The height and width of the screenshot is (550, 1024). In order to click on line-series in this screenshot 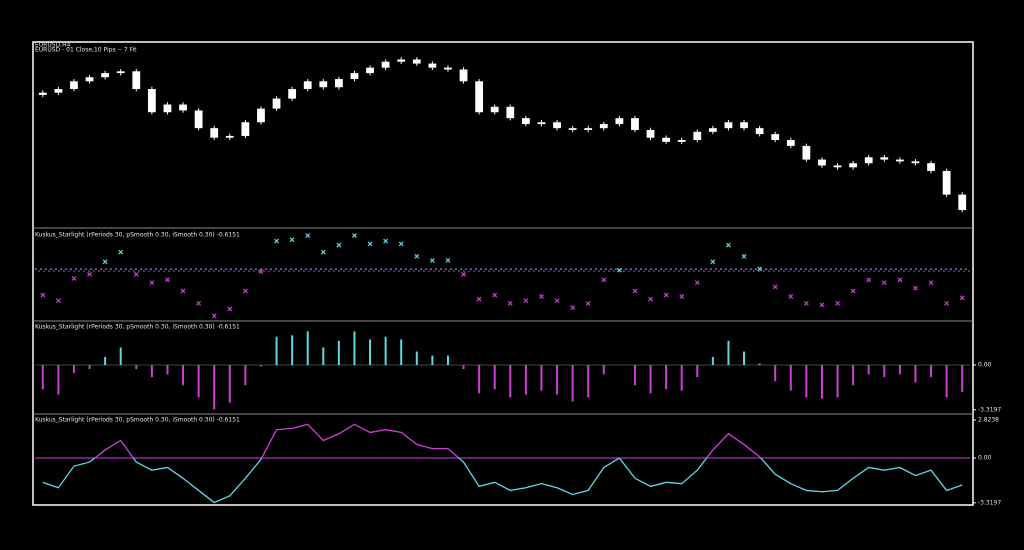, I will do `click(502, 481)`.